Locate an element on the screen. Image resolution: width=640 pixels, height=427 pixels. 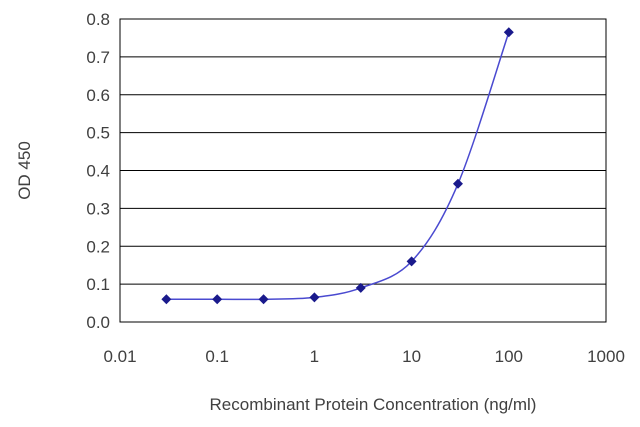
y-tick-label: 0.2 is located at coordinates (98, 246).